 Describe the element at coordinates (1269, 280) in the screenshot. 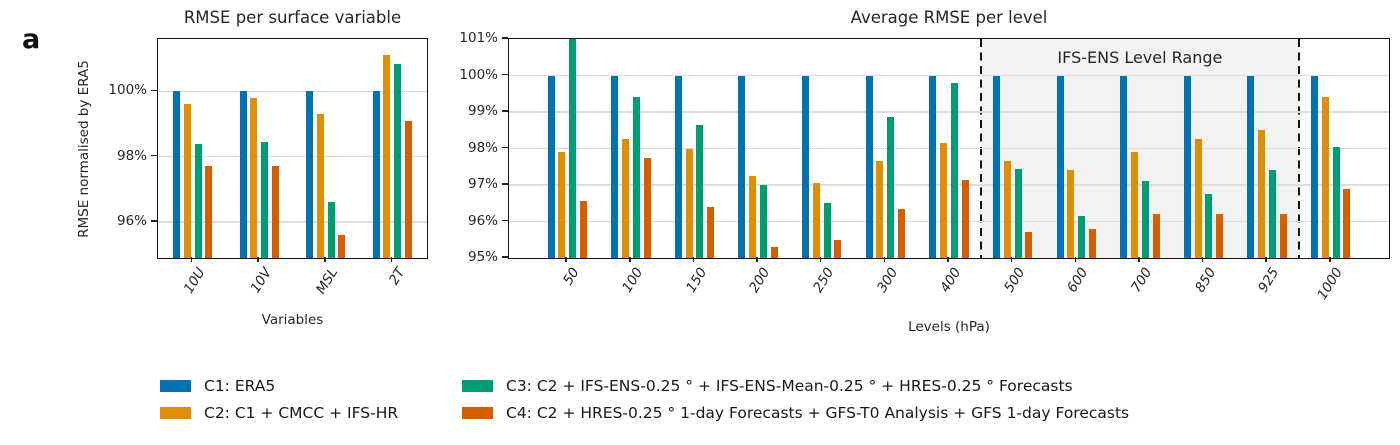

I see `x-tick-label: 925` at that location.